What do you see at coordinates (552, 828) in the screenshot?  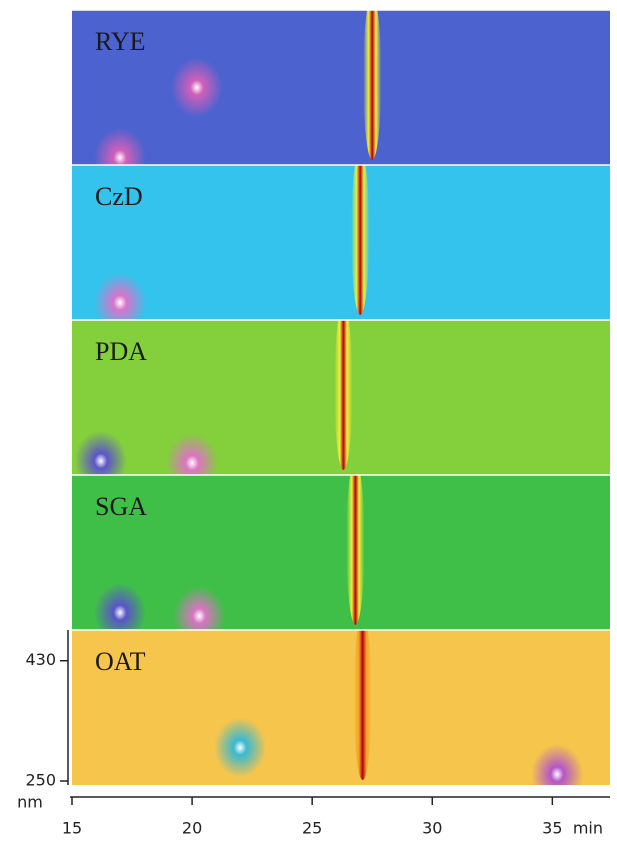 I see `x-tick-label: 35` at bounding box center [552, 828].